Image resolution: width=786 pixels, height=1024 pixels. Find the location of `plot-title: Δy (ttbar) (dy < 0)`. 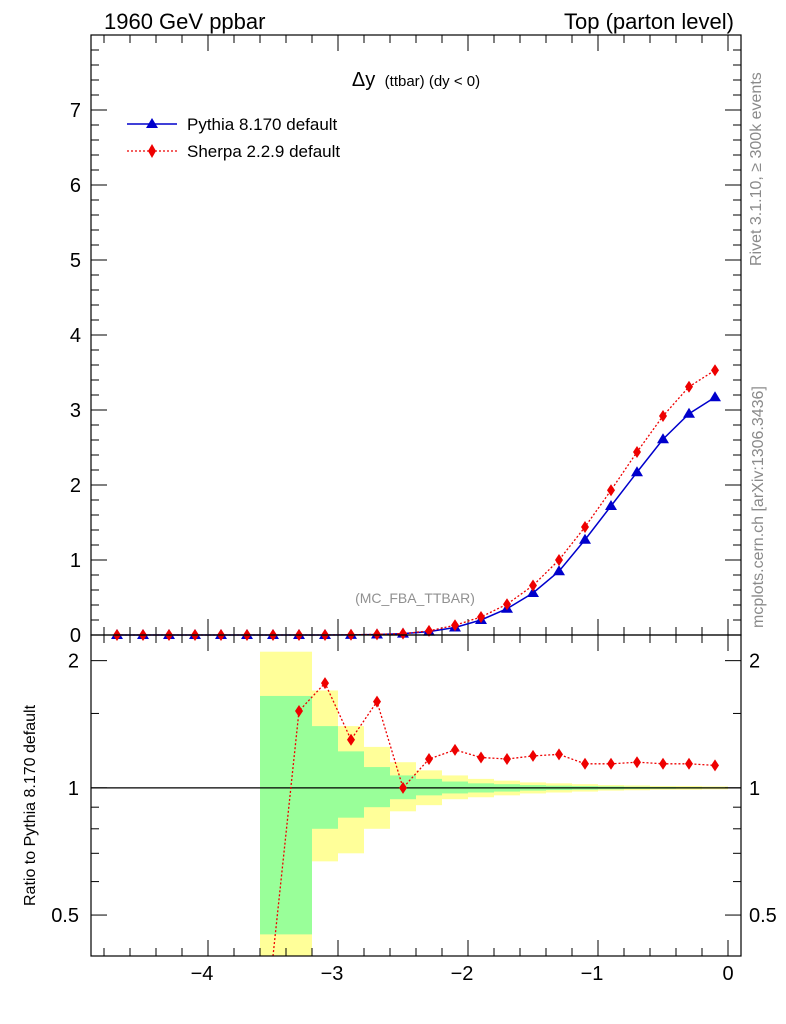

plot-title: Δy (ttbar) (dy < 0) is located at coordinates (416, 80).